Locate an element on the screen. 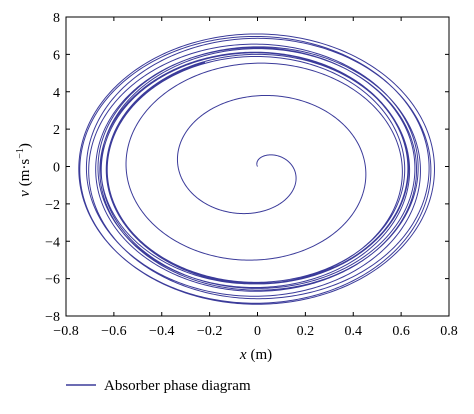  y-tick-label: 0 is located at coordinates (56, 168).